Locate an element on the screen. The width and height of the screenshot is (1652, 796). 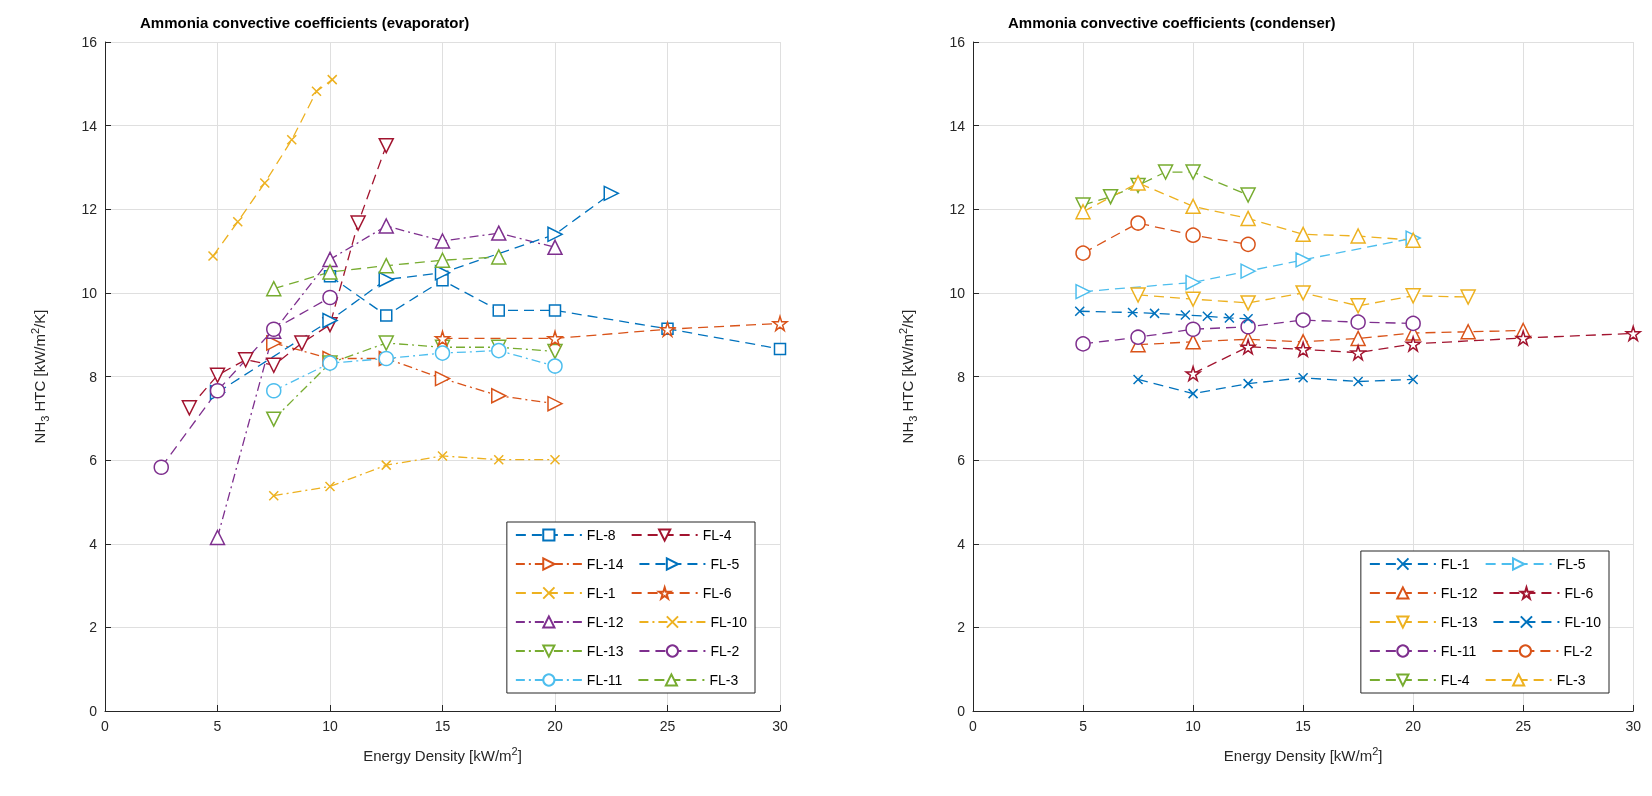
legend-label: FL-8 is located at coordinates (601, 535).